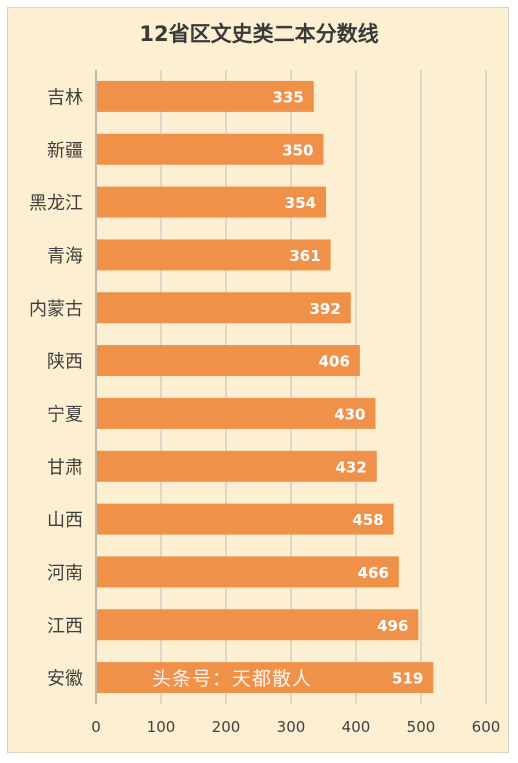 The height and width of the screenshot is (763, 518). What do you see at coordinates (226, 727) in the screenshot?
I see `x-tick-label: 200` at bounding box center [226, 727].